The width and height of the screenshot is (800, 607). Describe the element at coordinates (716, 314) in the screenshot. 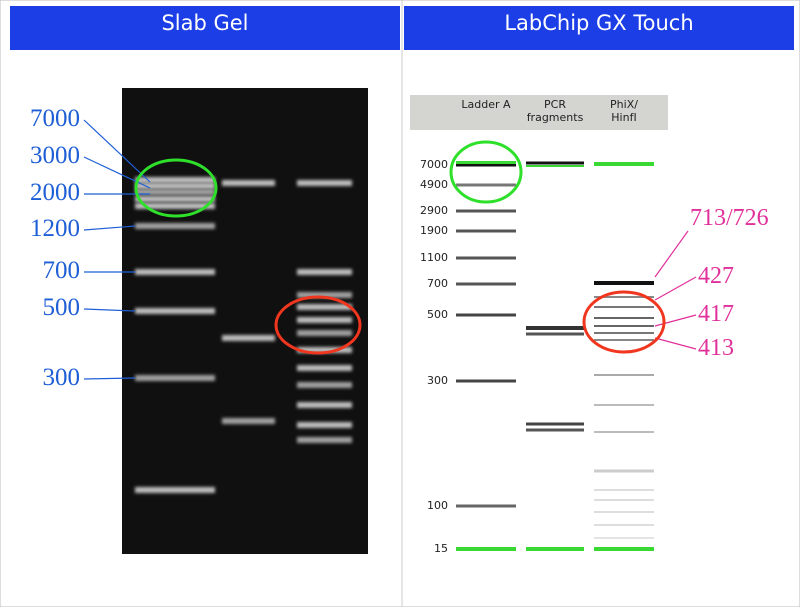

I see `annotation: 417` at that location.